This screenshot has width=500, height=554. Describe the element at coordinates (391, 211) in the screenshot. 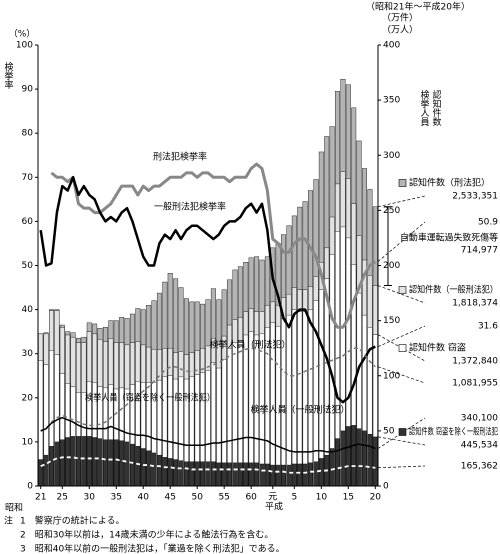

I see `y2-tick-label: 250` at that location.